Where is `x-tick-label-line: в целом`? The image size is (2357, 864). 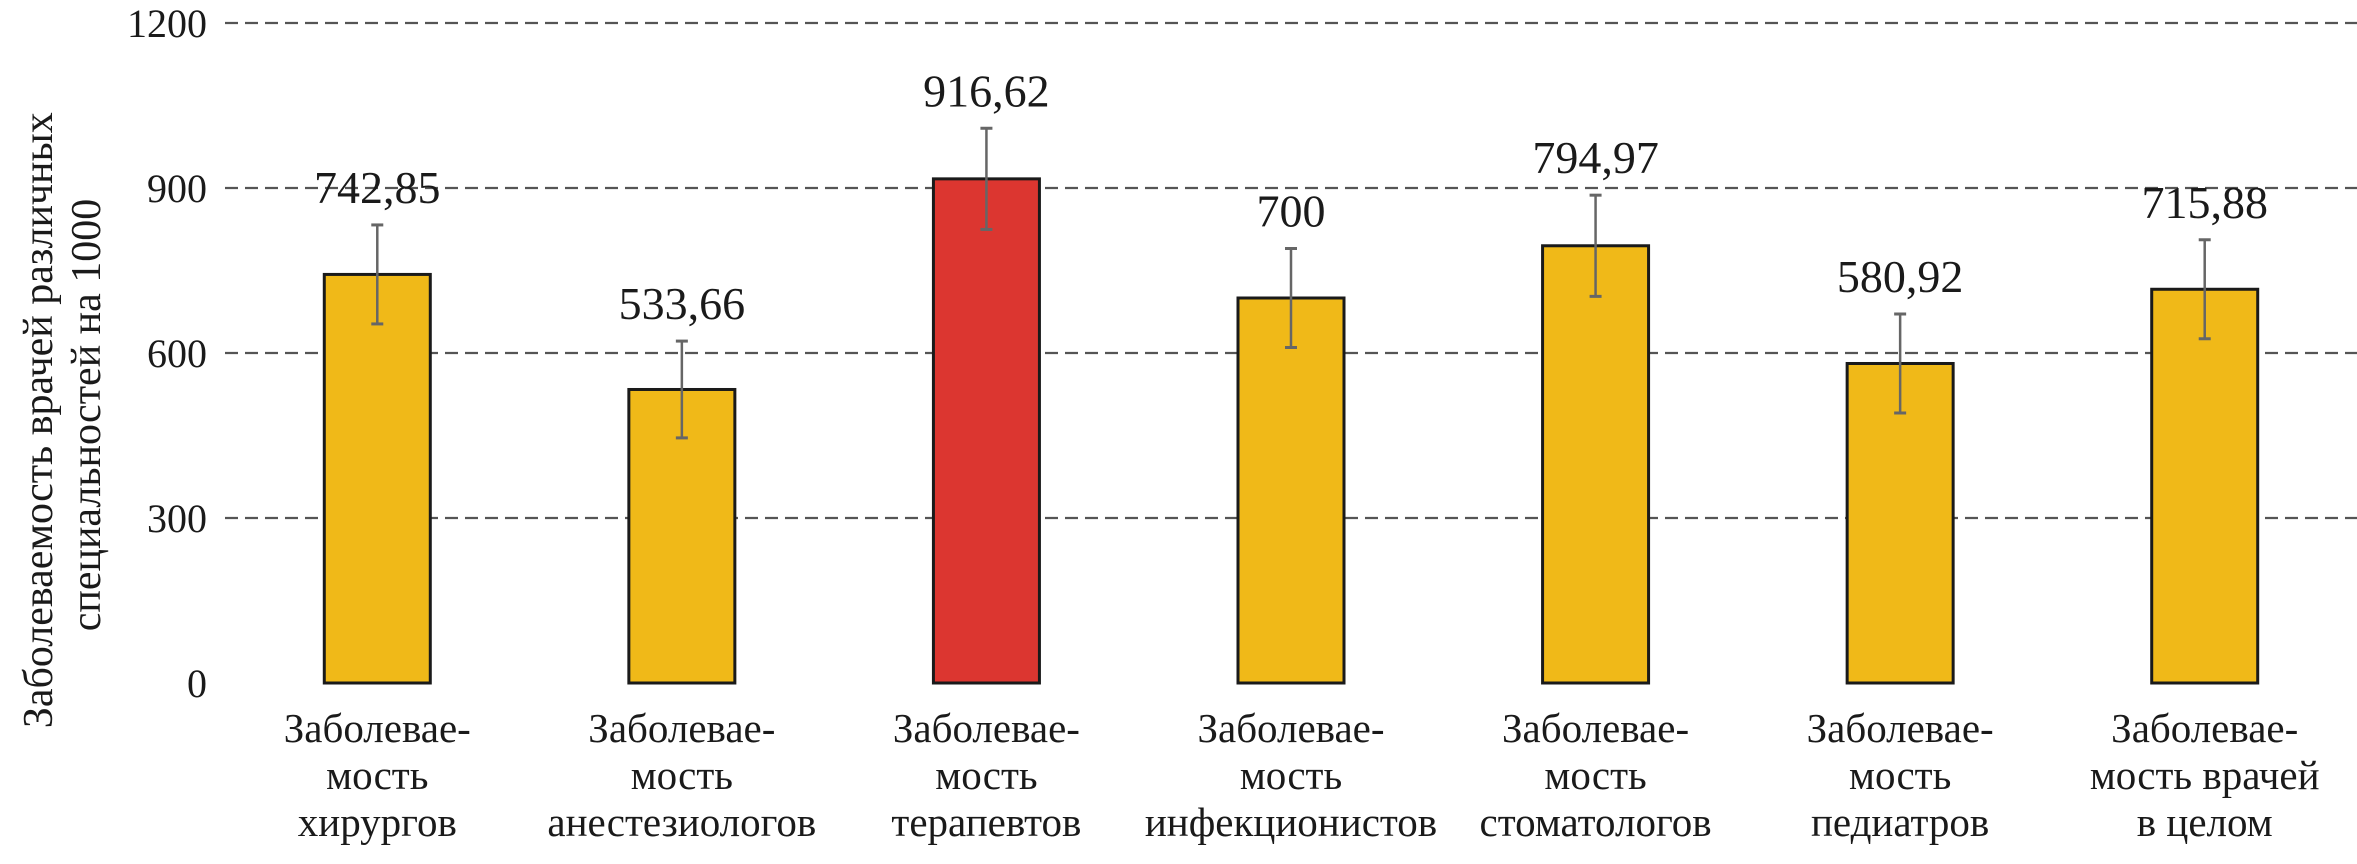 x-tick-label-line: в целом is located at coordinates (2205, 822).